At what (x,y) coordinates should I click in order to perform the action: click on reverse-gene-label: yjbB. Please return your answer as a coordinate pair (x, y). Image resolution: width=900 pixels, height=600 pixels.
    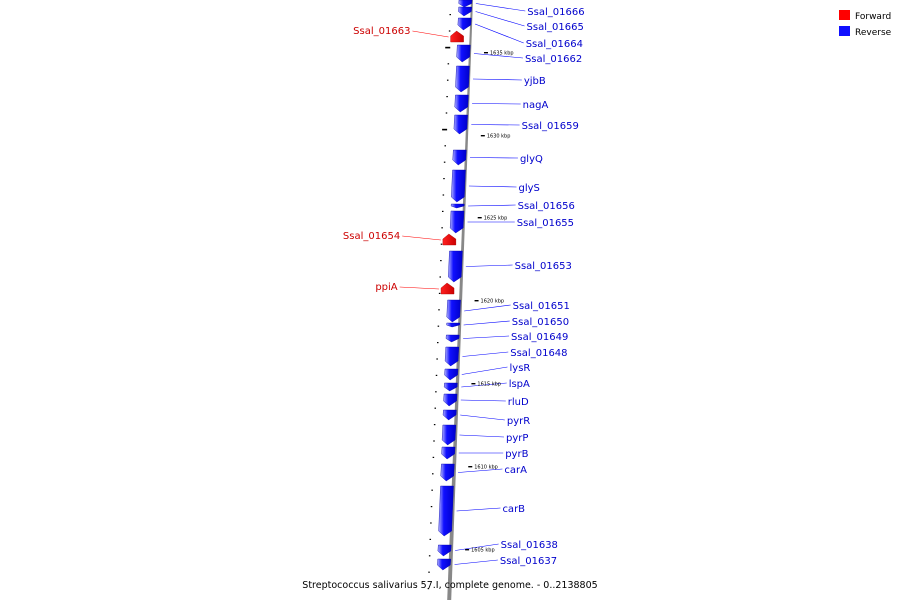
    Looking at the image, I should click on (535, 81).